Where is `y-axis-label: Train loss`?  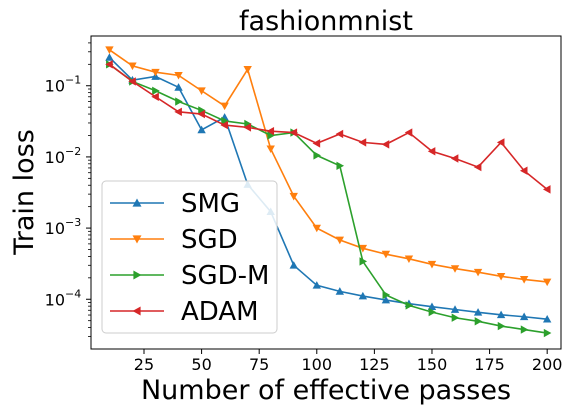 y-axis-label: Train loss is located at coordinates (24, 192).